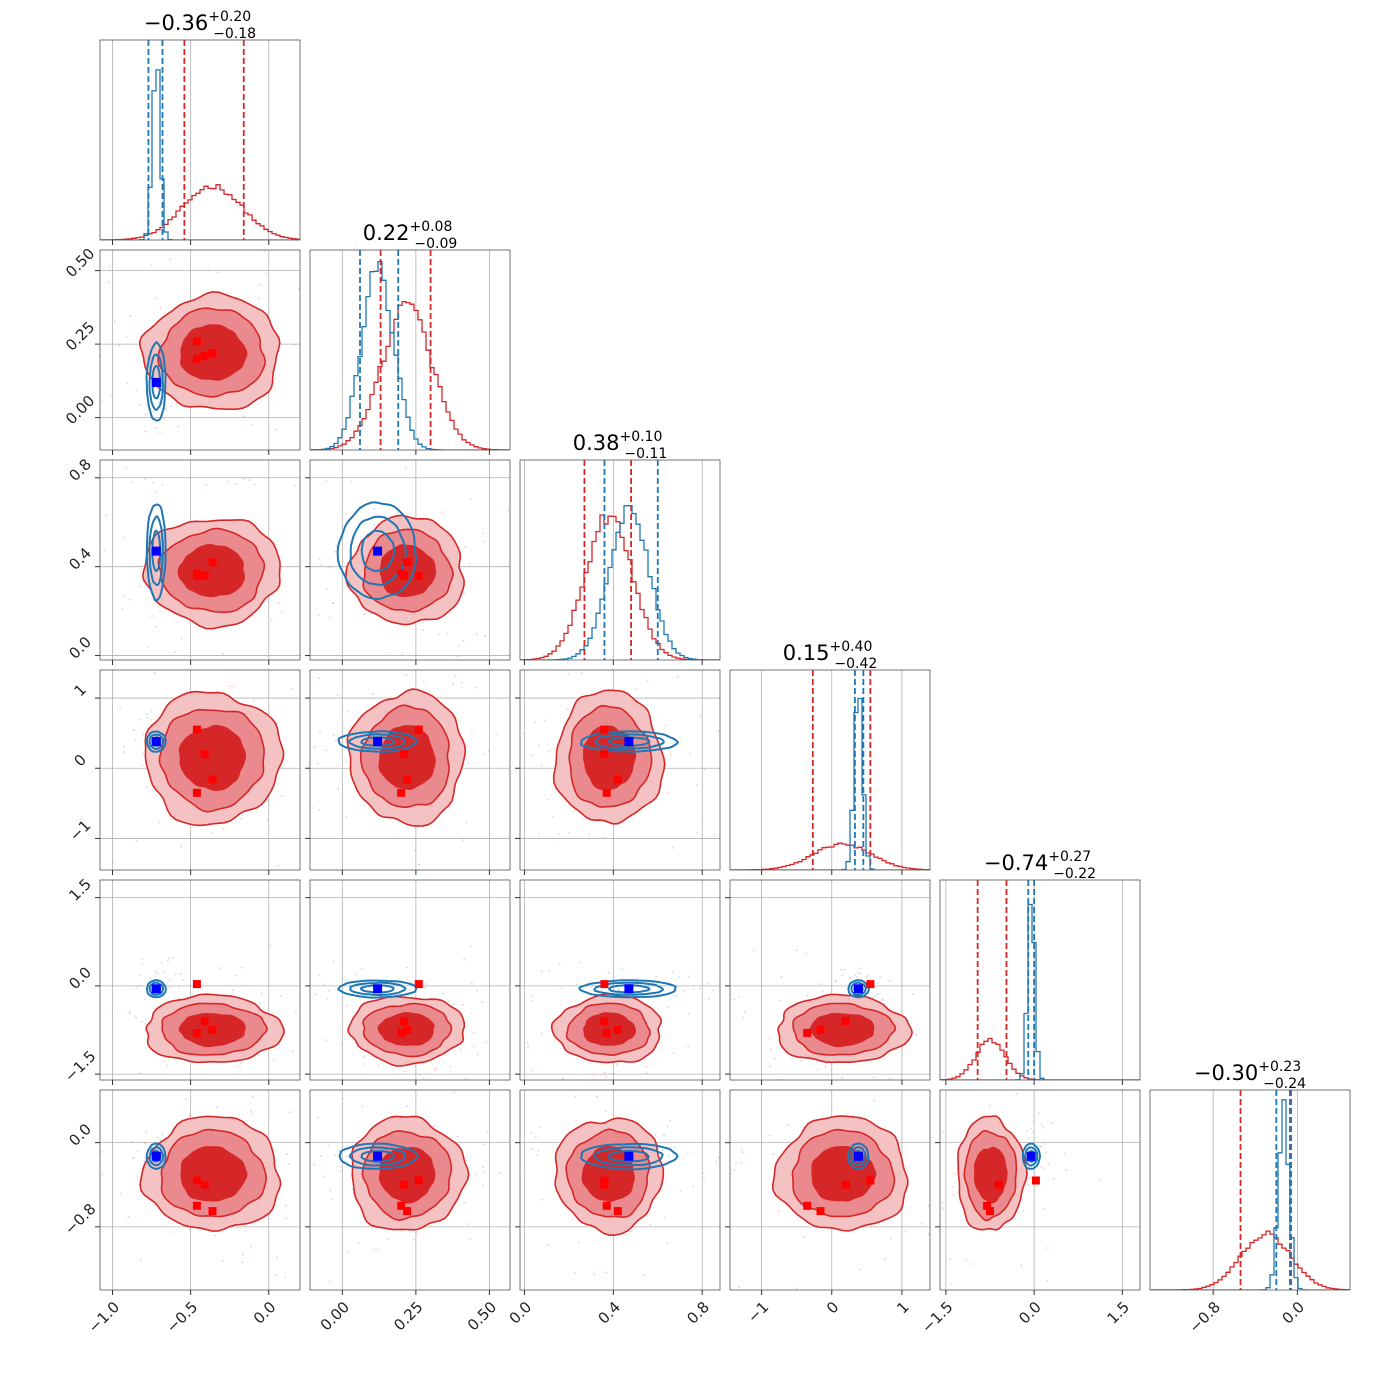 This screenshot has width=1390, height=1390. I want to click on x-tick-label-3-1: 0, so click(832, 1307).